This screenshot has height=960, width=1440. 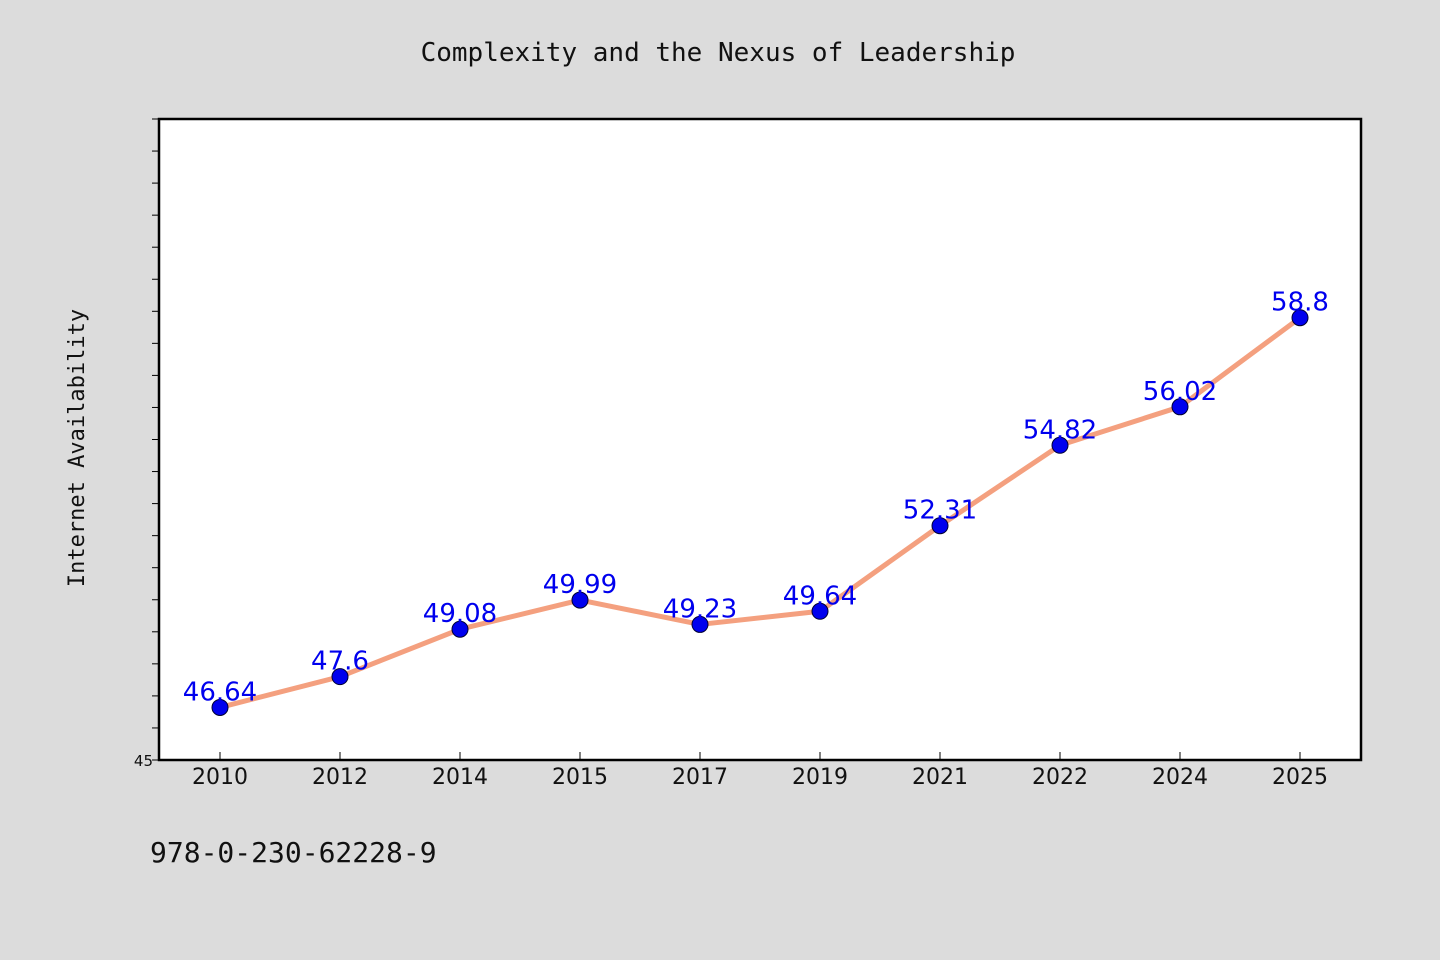 I want to click on x-axis-ticks: 2010 2012 2014 2015 2017 2019 2021 2022 2024 2025, so click(x=760, y=771).